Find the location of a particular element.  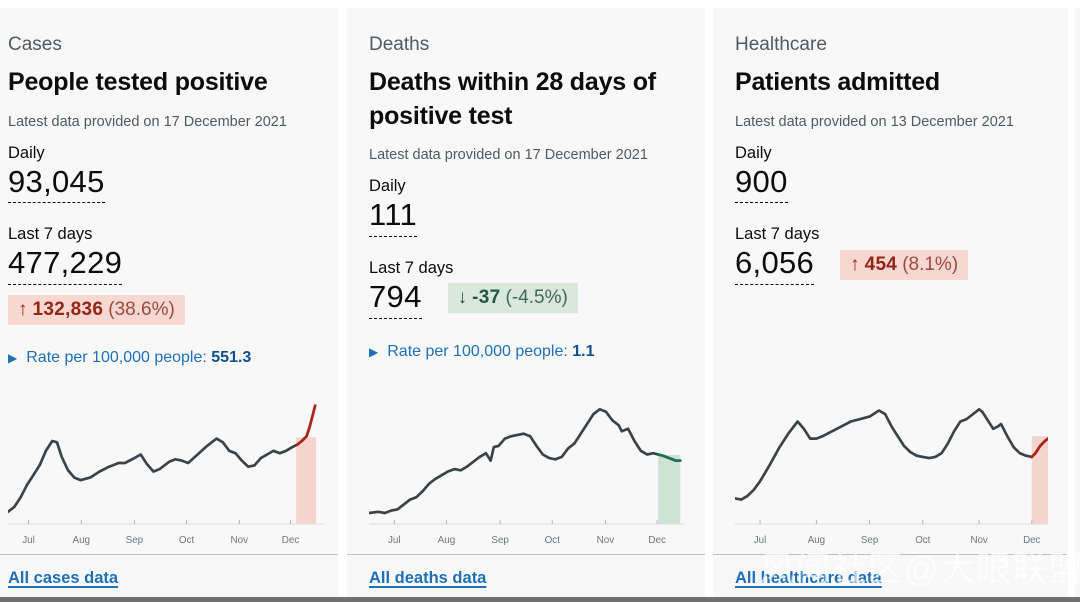

deaths-rate-label: Rate per 100,000 people: 1.1 is located at coordinates (491, 351).